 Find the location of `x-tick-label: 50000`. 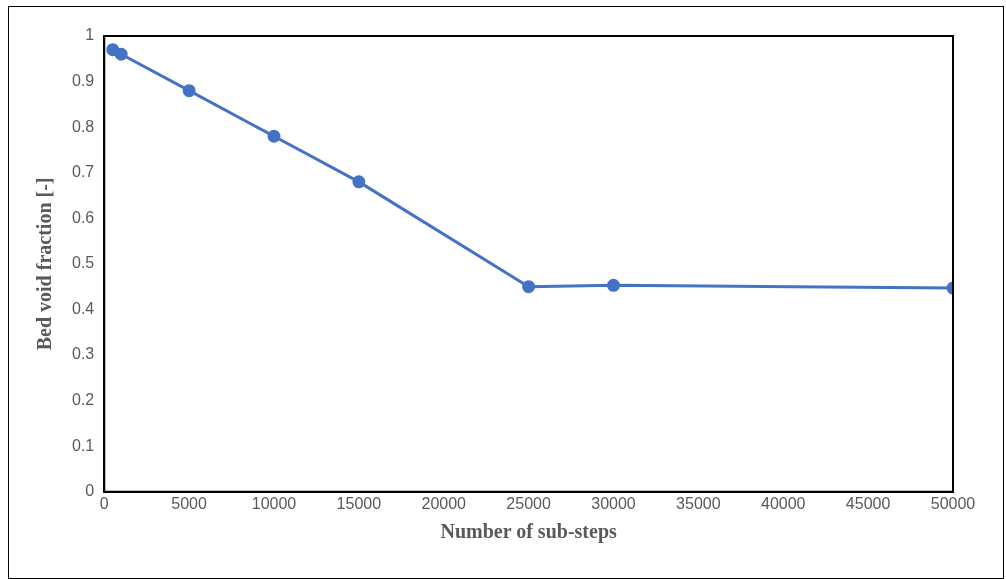

x-tick-label: 50000 is located at coordinates (953, 503).